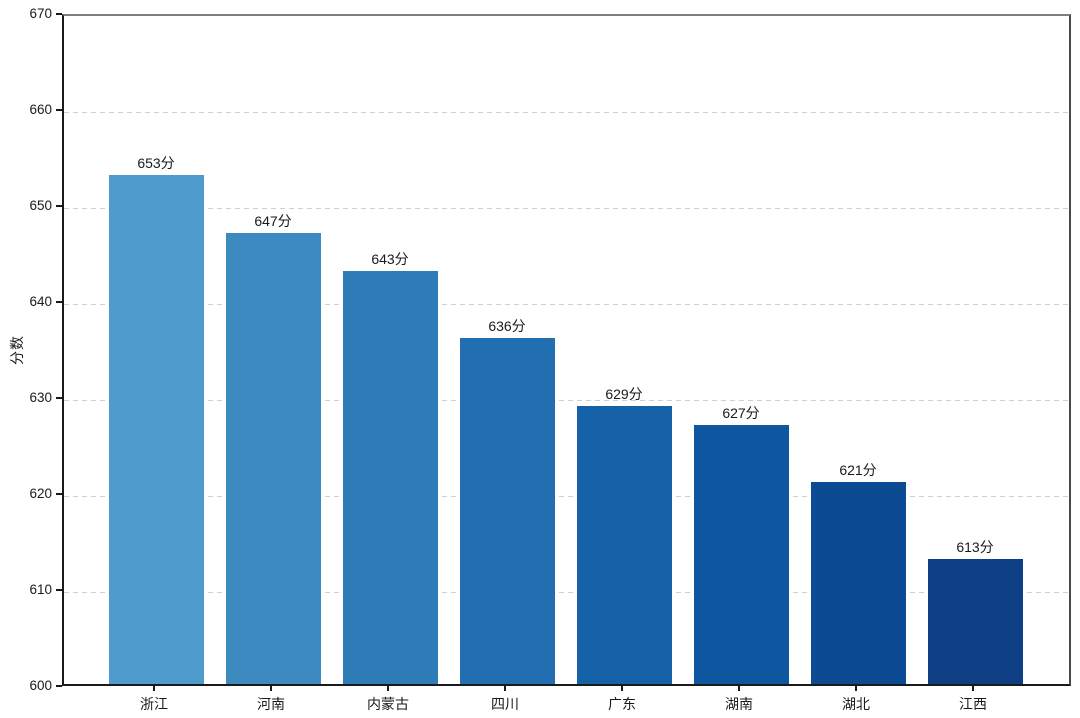  I want to click on y-tick-label: 650, so click(40, 205).